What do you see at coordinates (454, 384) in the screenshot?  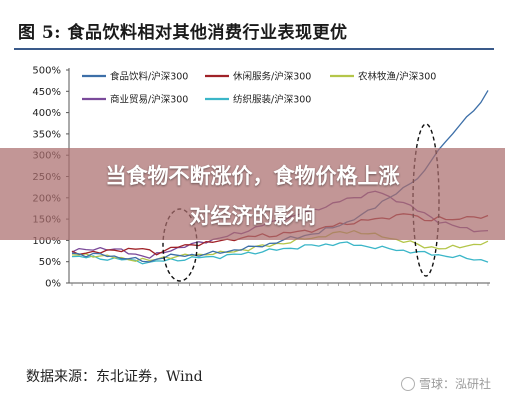 I see `watermark-text: 雪球：泓研社` at bounding box center [454, 384].